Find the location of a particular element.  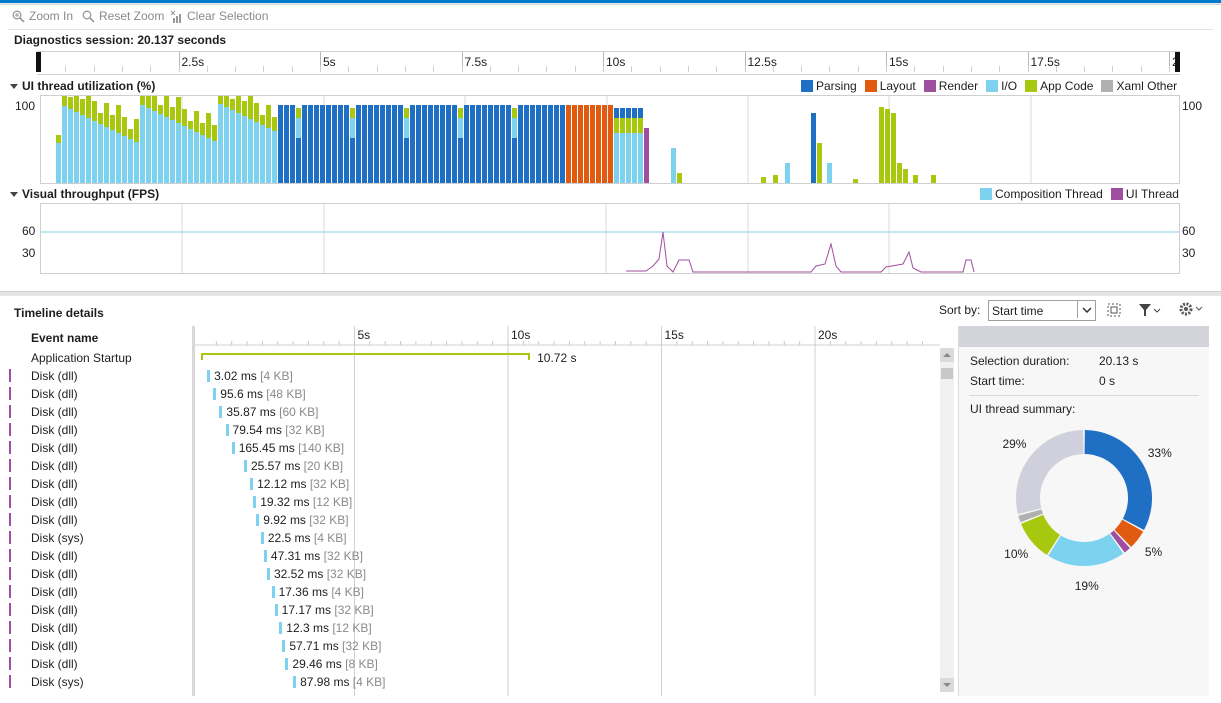

fps-section-header: Visual throughput (FPS) is located at coordinates (84, 194).